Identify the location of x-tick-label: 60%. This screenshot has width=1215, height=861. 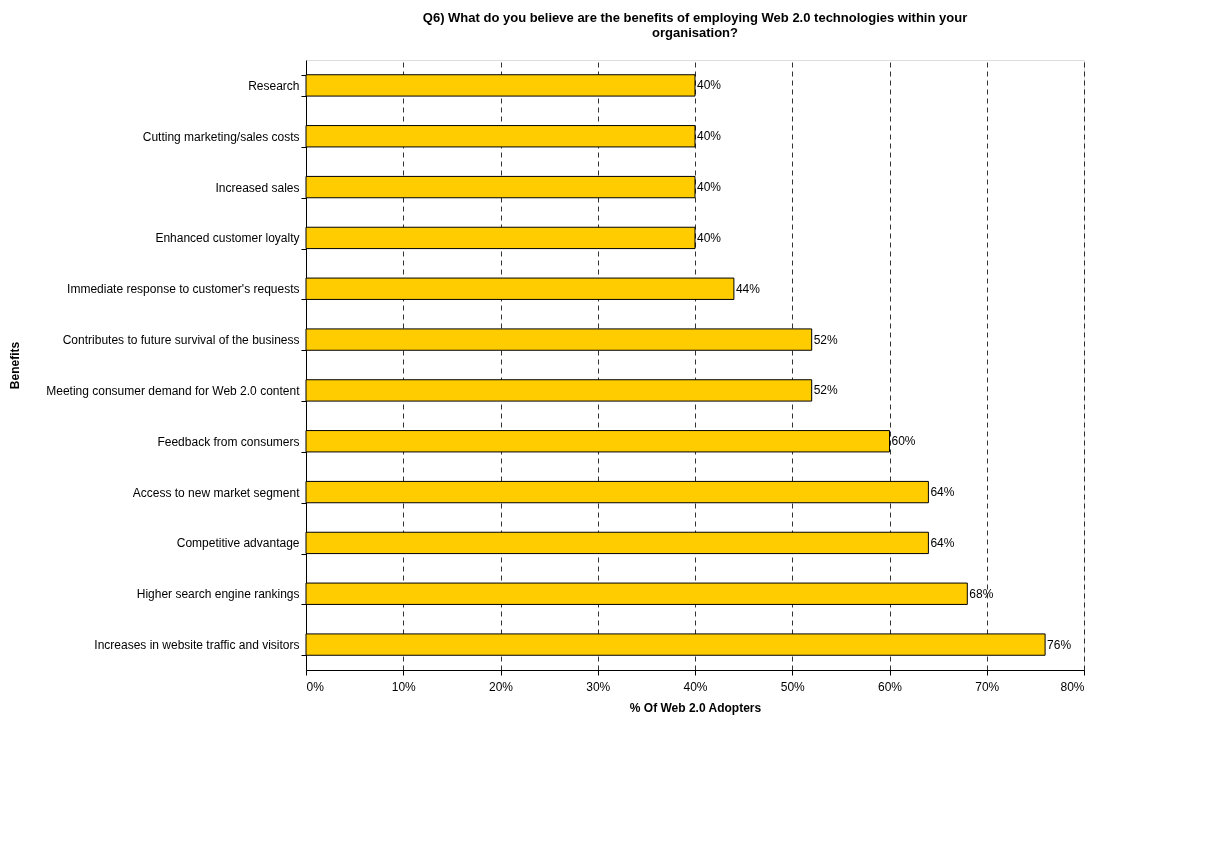
(890, 686).